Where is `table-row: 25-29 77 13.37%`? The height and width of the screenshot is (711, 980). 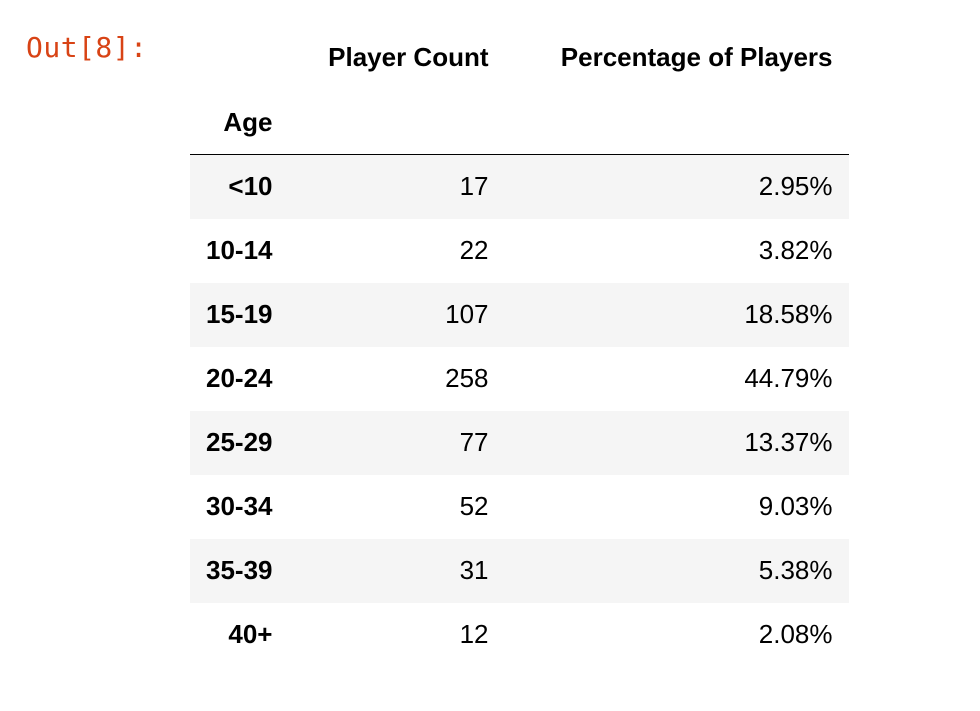
table-row: 25-29 77 13.37% is located at coordinates (519, 442).